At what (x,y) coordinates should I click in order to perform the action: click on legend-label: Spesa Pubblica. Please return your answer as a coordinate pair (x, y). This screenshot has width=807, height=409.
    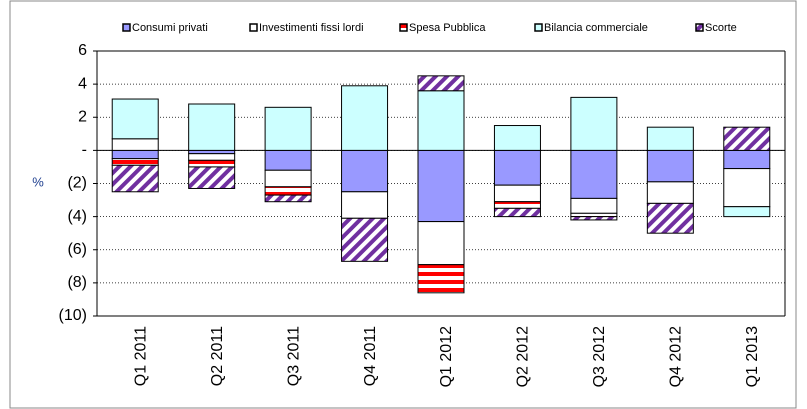
    Looking at the image, I should click on (447, 28).